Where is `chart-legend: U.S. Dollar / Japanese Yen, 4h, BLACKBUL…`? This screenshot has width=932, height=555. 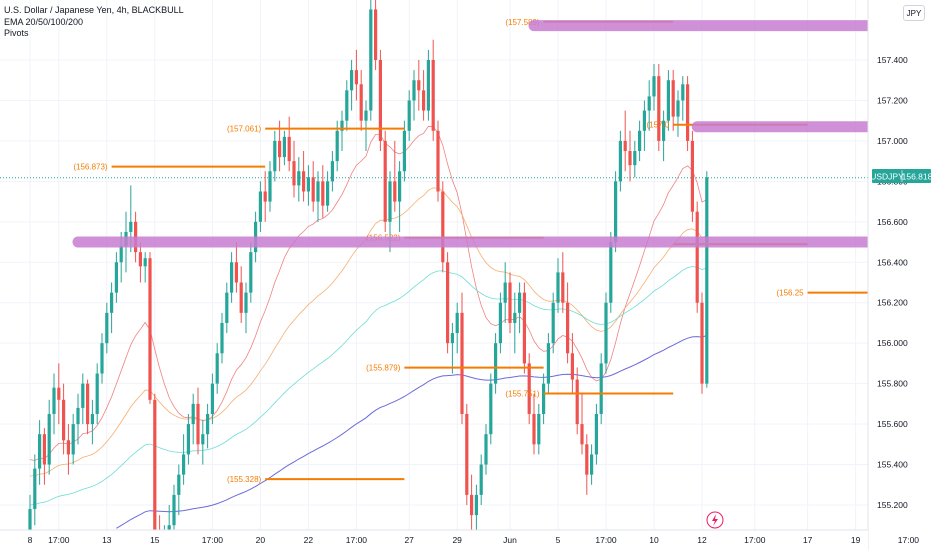 chart-legend: U.S. Dollar / Japanese Yen, 4h, BLACKBUL… is located at coordinates (94, 22).